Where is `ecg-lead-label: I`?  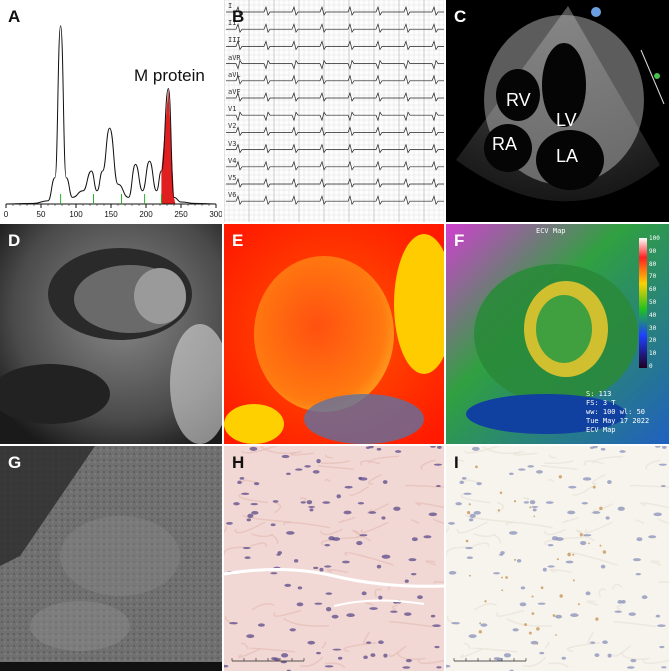
ecg-lead-label: I is located at coordinates (230, 6).